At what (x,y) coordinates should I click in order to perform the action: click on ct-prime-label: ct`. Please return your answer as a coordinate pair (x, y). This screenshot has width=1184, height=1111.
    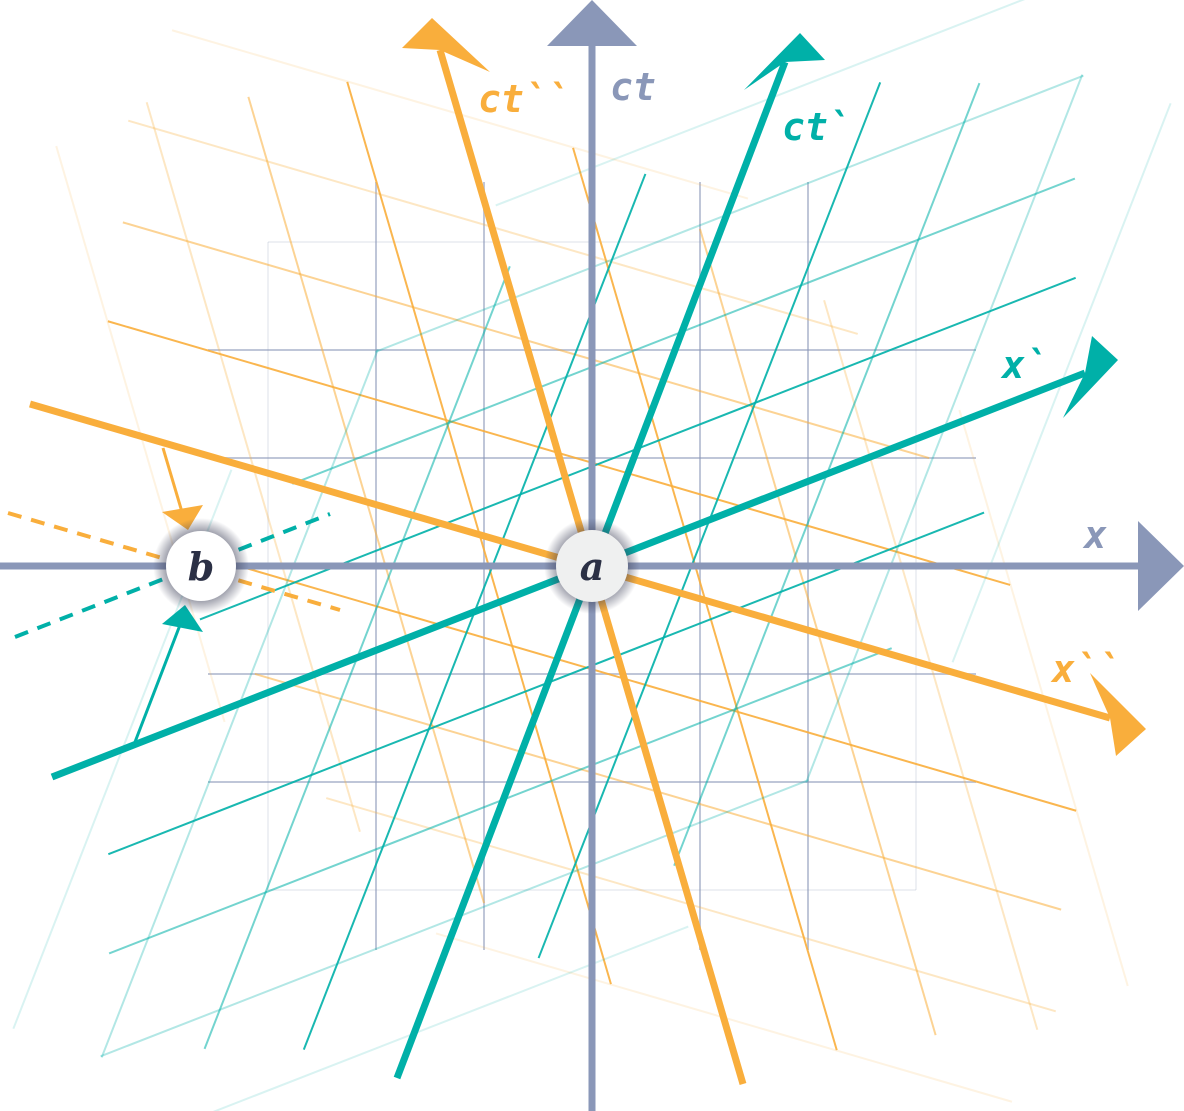
    Looking at the image, I should click on (816, 127).